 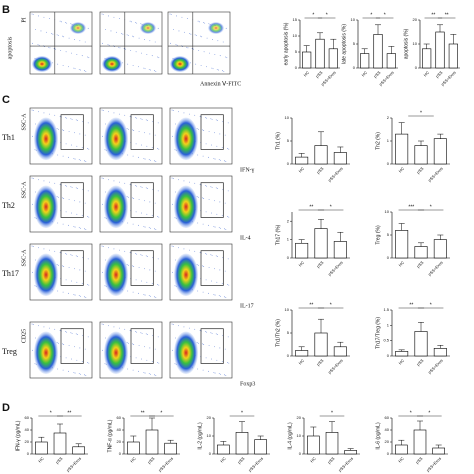 I want to click on y-tick-label: 5, so click(x=296, y=51).